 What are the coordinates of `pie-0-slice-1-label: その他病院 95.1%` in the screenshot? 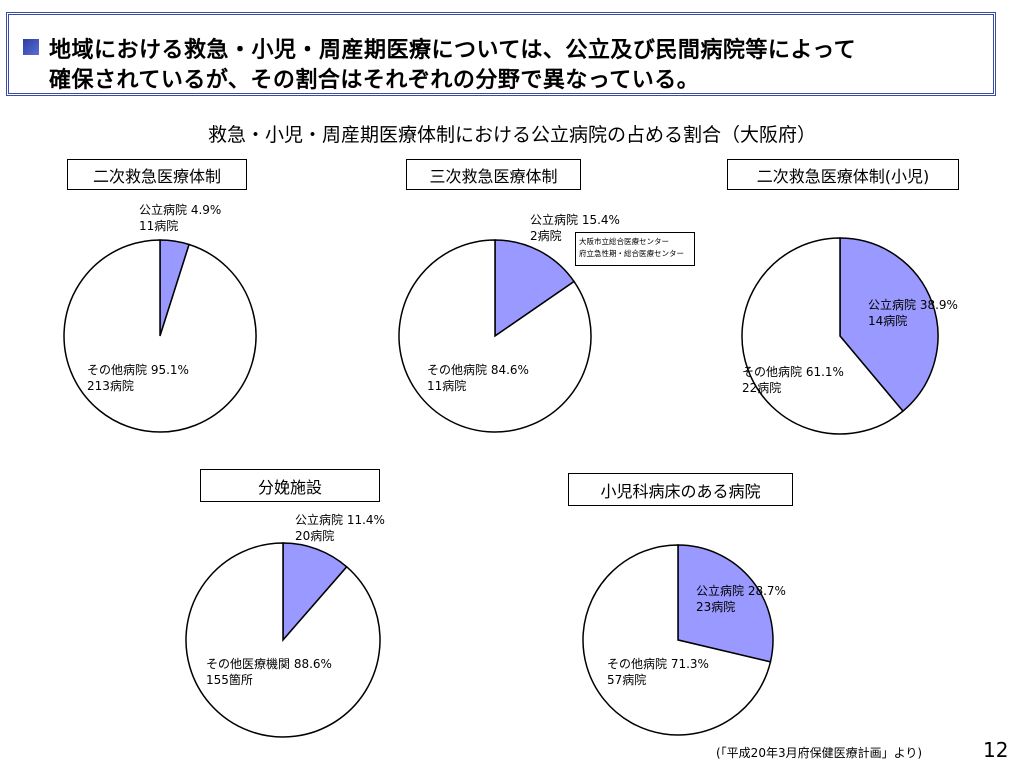 It's located at (138, 369).